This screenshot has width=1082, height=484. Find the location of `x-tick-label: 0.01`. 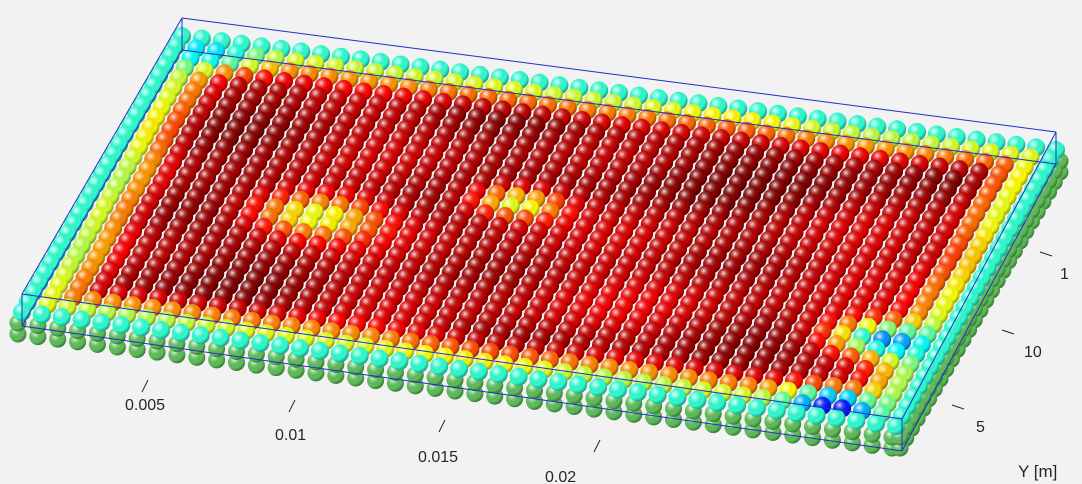

x-tick-label: 0.01 is located at coordinates (290, 435).